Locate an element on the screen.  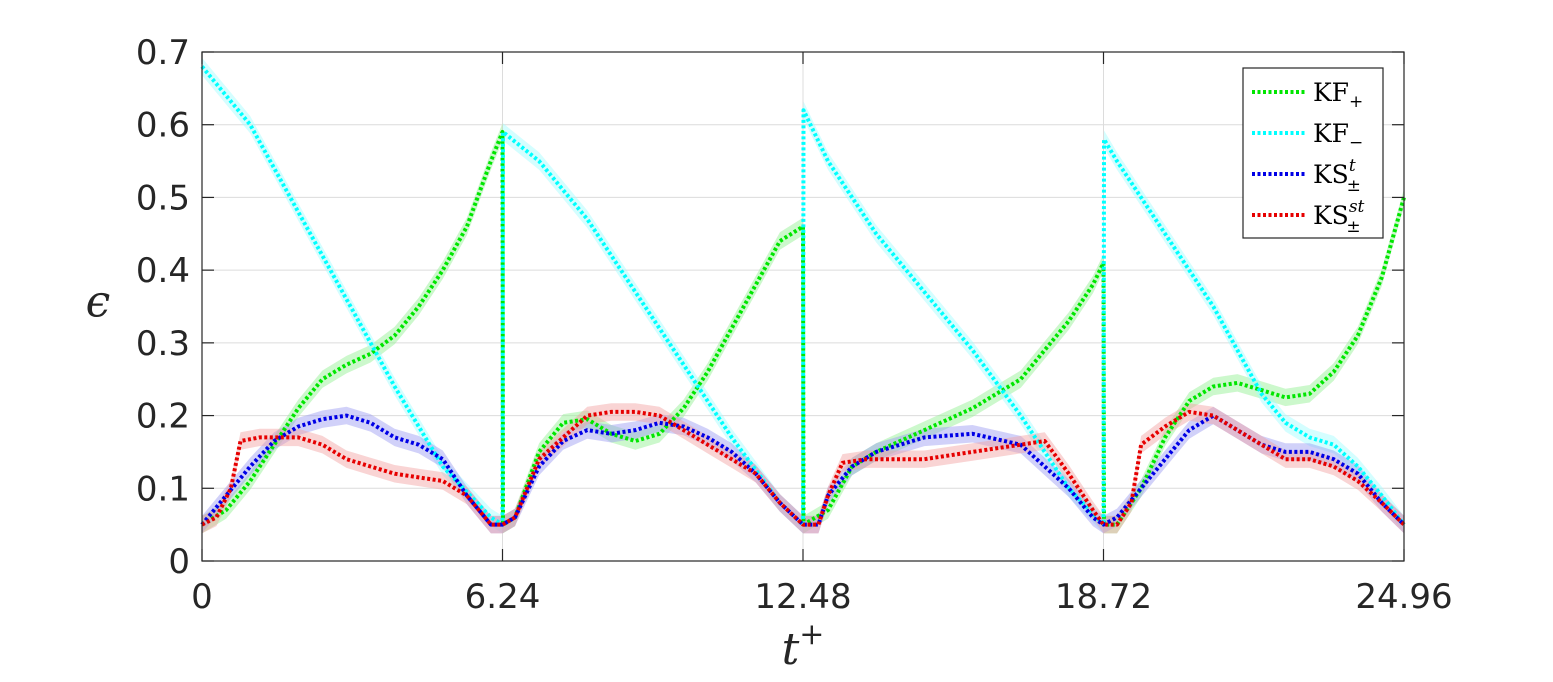
y-tick-label: 0.1 is located at coordinates (163, 489).